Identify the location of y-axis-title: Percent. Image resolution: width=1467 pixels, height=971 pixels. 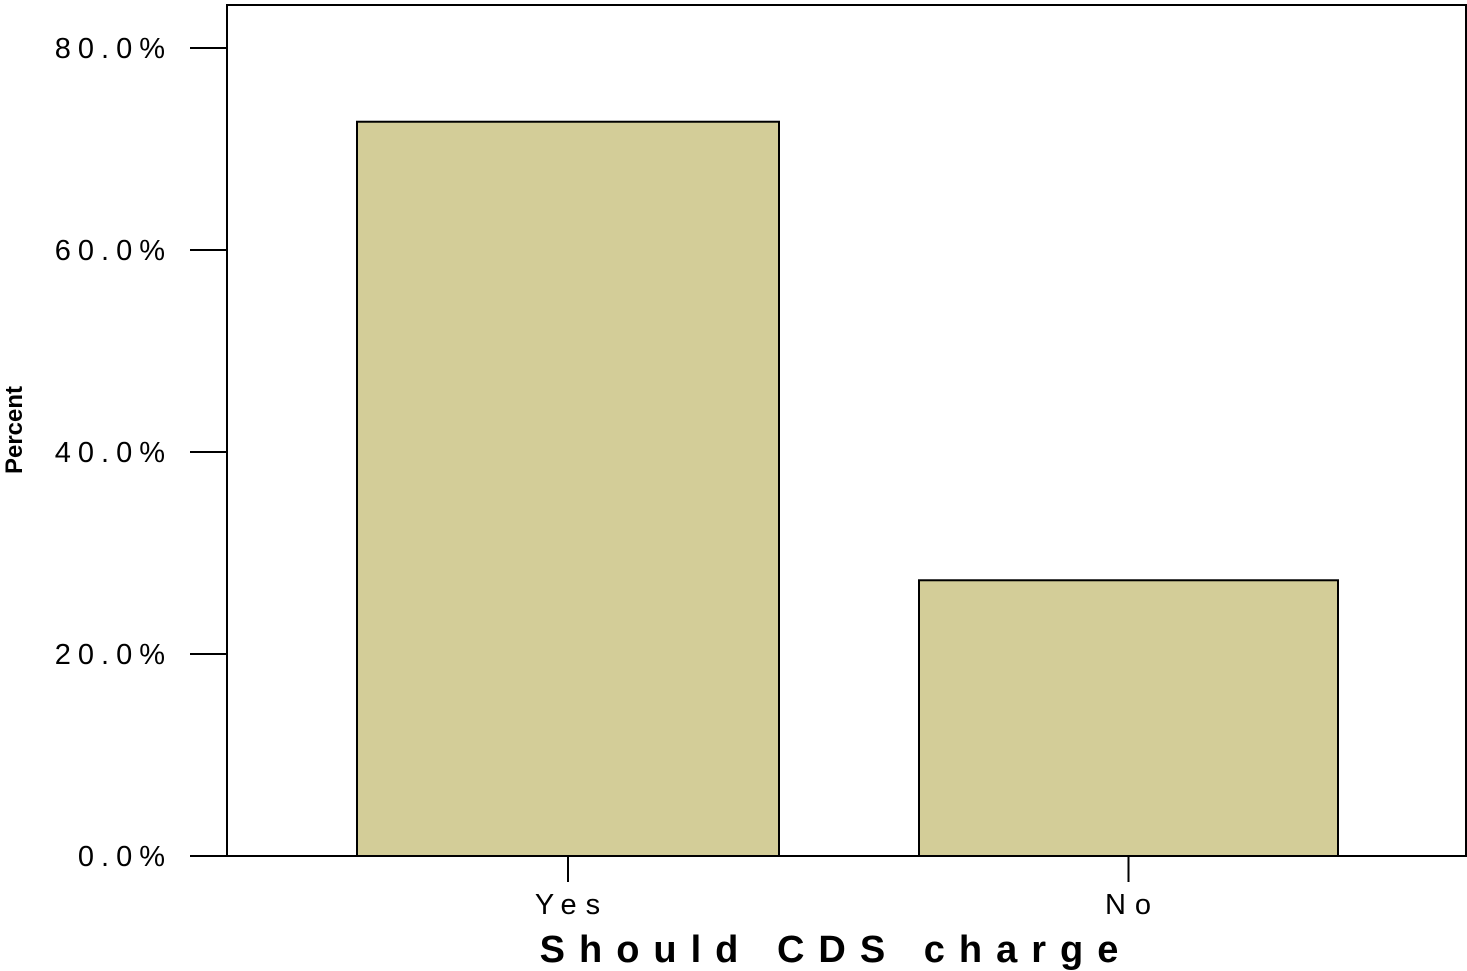
(14, 430).